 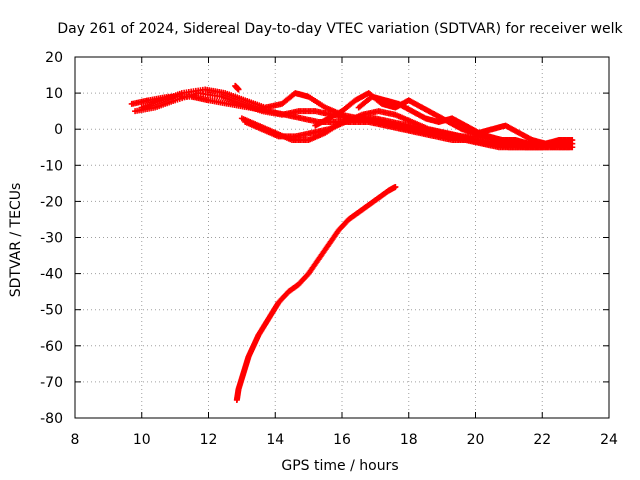 I want to click on x-tick-label: 16, so click(x=342, y=440).